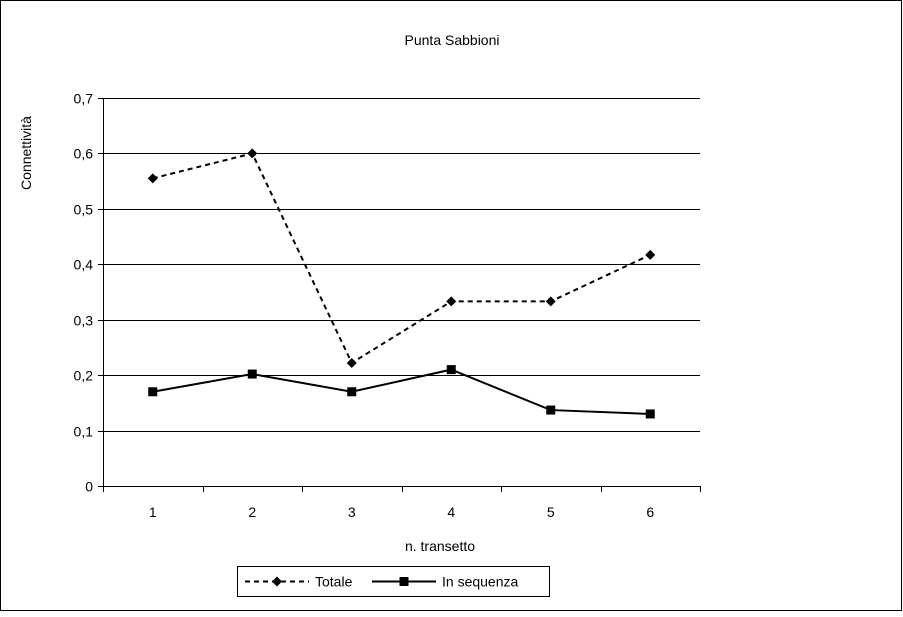 Image resolution: width=903 pixels, height=617 pixels. What do you see at coordinates (153, 512) in the screenshot?
I see `x-tick-label: 1` at bounding box center [153, 512].